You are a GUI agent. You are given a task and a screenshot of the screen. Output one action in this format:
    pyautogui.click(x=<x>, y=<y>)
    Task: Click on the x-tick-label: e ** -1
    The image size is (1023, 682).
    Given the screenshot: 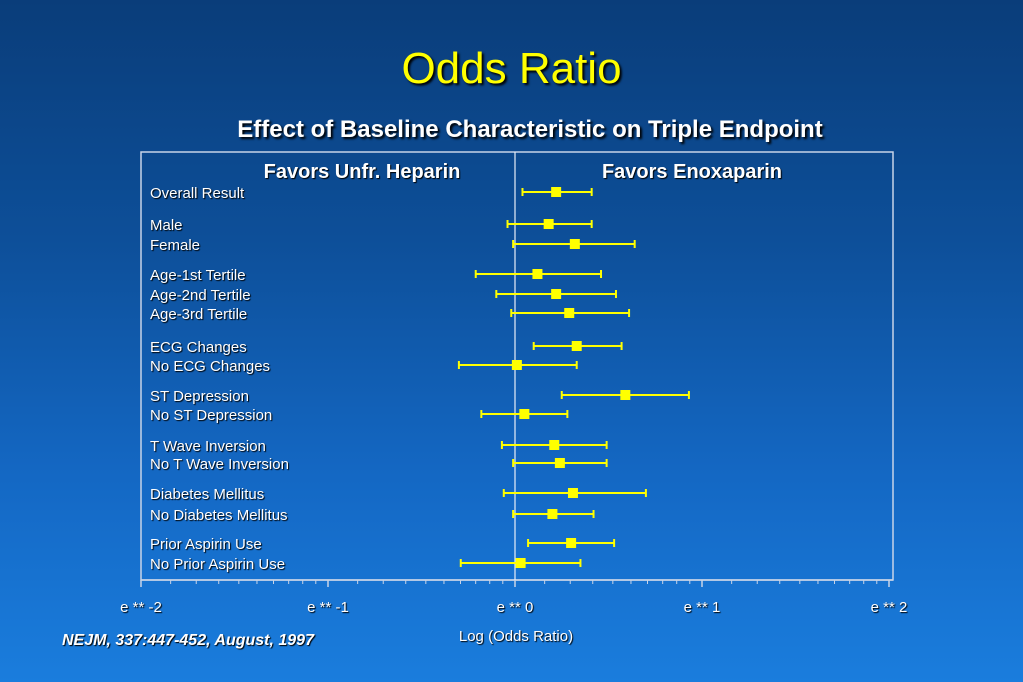 What is the action you would take?
    pyautogui.click(x=328, y=607)
    